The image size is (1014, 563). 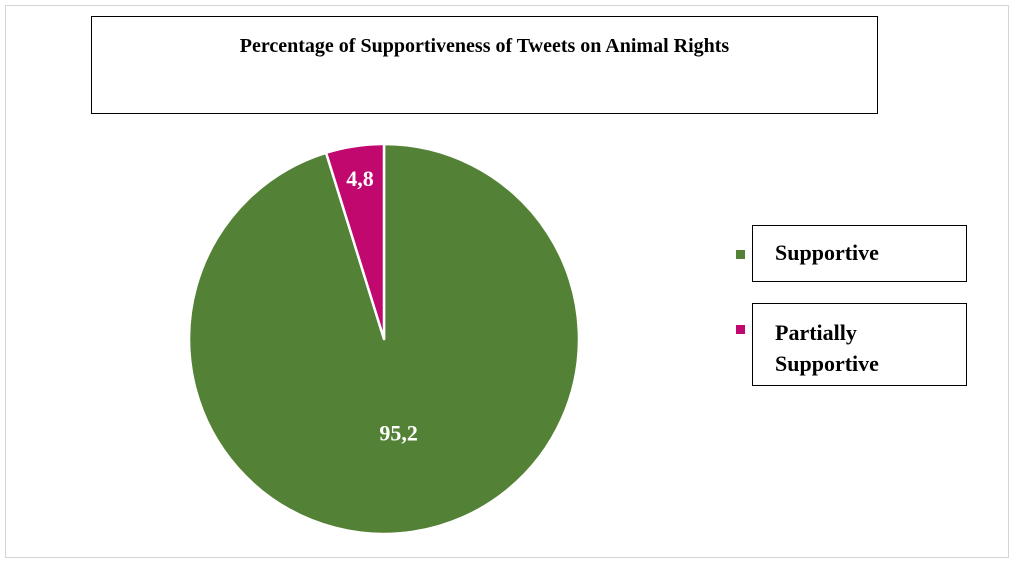 I want to click on pie-slice-partially-supportive, so click(x=355, y=241).